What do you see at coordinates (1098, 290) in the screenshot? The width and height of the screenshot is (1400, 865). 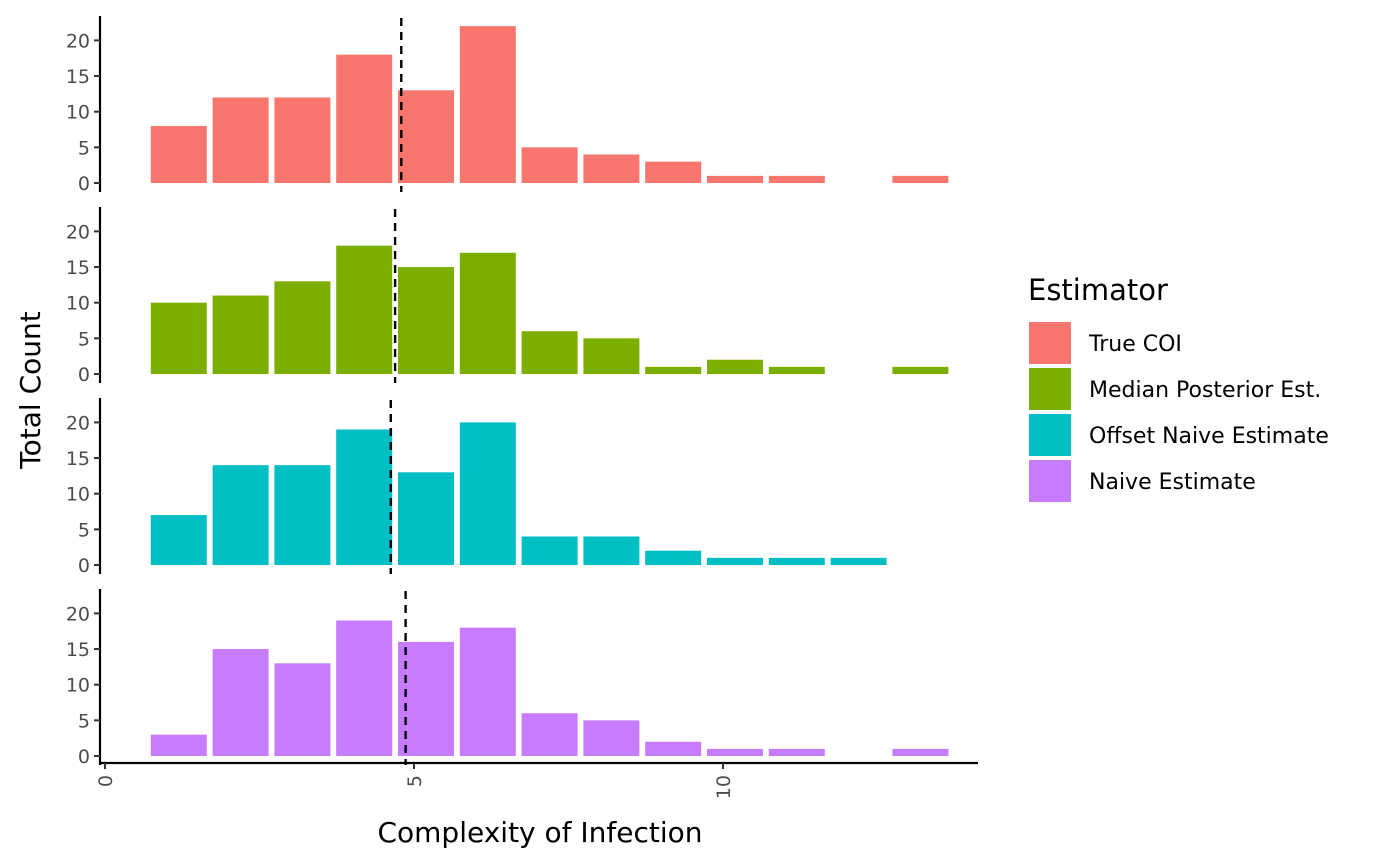 I see `legend-title: Estimator` at bounding box center [1098, 290].